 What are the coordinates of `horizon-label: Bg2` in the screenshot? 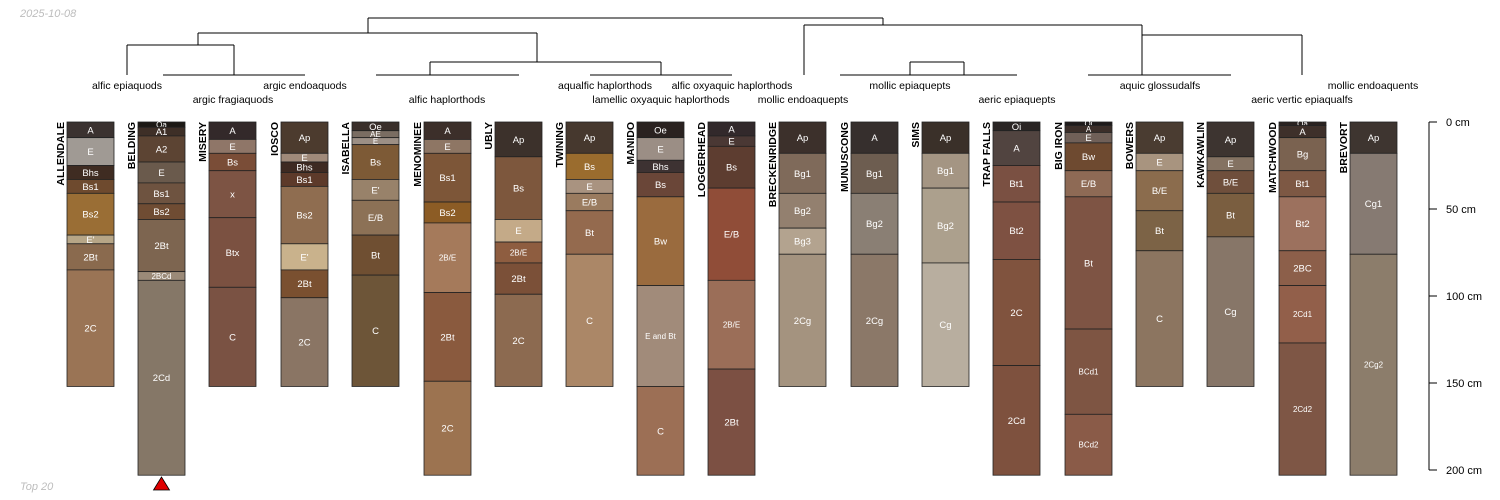 It's located at (802, 211).